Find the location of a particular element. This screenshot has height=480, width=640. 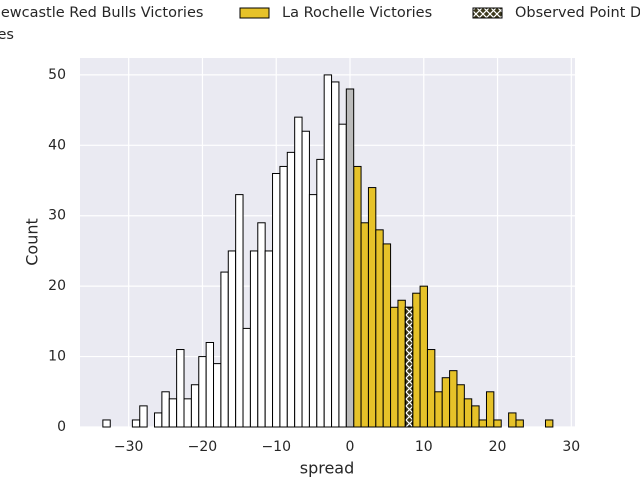

x-tick-label: −30 is located at coordinates (129, 447).